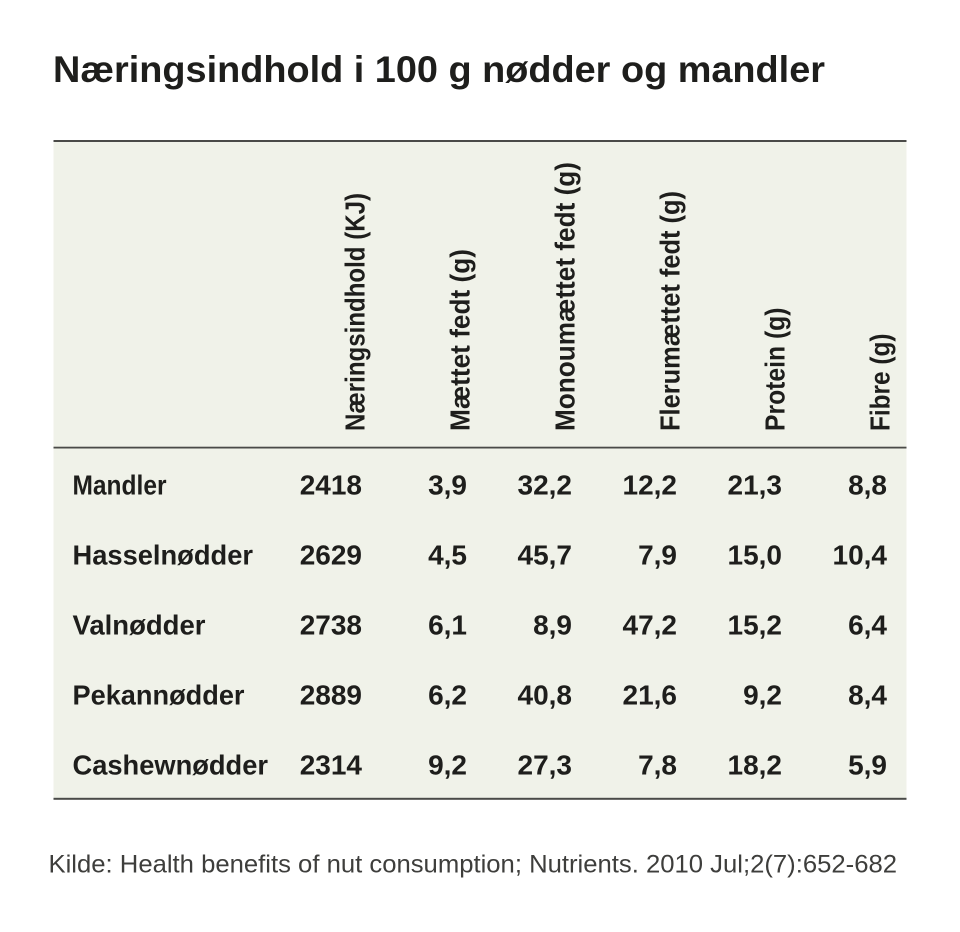 The width and height of the screenshot is (960, 932). Describe the element at coordinates (670, 311) in the screenshot. I see `svg-text: Flerumættet fedt (g)` at that location.